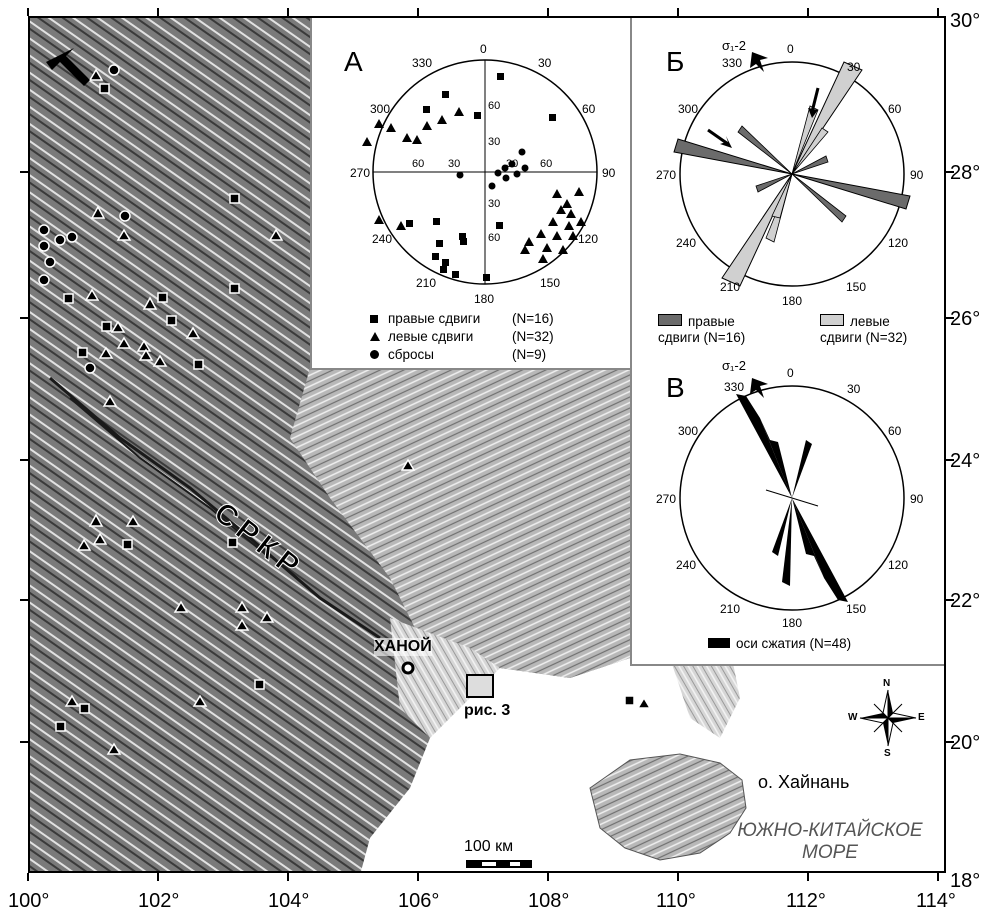 The width and height of the screenshot is (992, 918). Describe the element at coordinates (701, 330) in the screenshot. I see `legend-b-dextral: правые сдвиги (N=16)` at that location.